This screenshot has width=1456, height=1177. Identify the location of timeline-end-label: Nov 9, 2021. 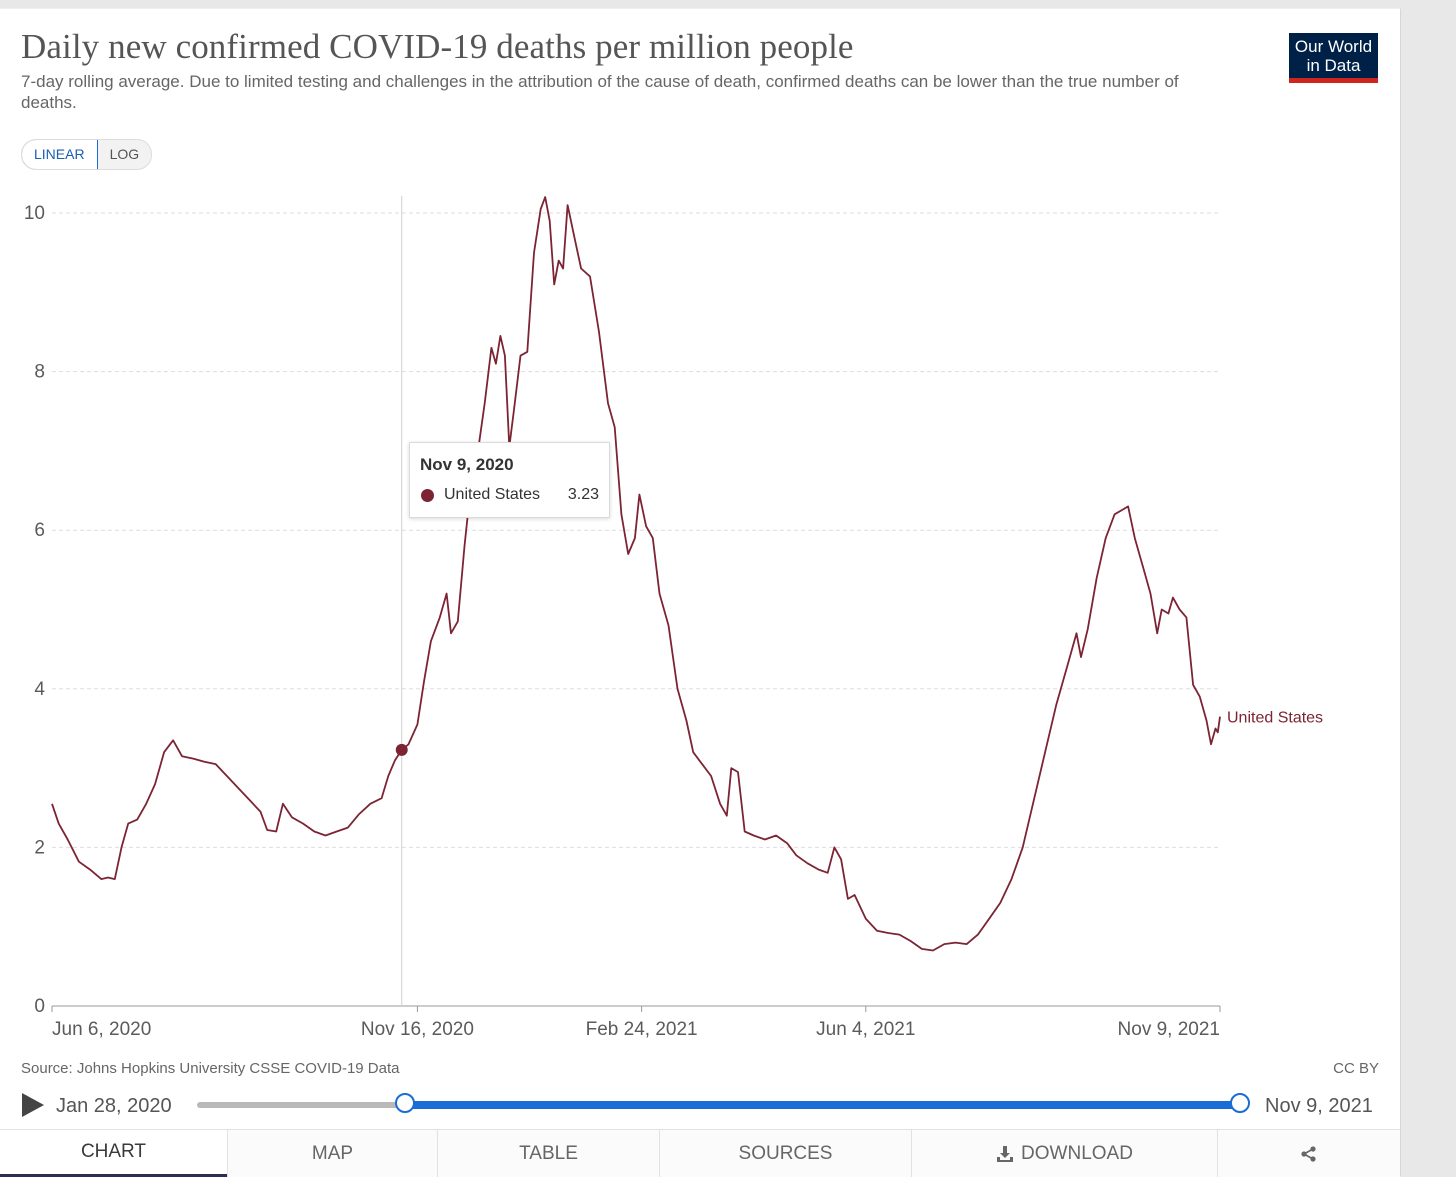
(1319, 1106).